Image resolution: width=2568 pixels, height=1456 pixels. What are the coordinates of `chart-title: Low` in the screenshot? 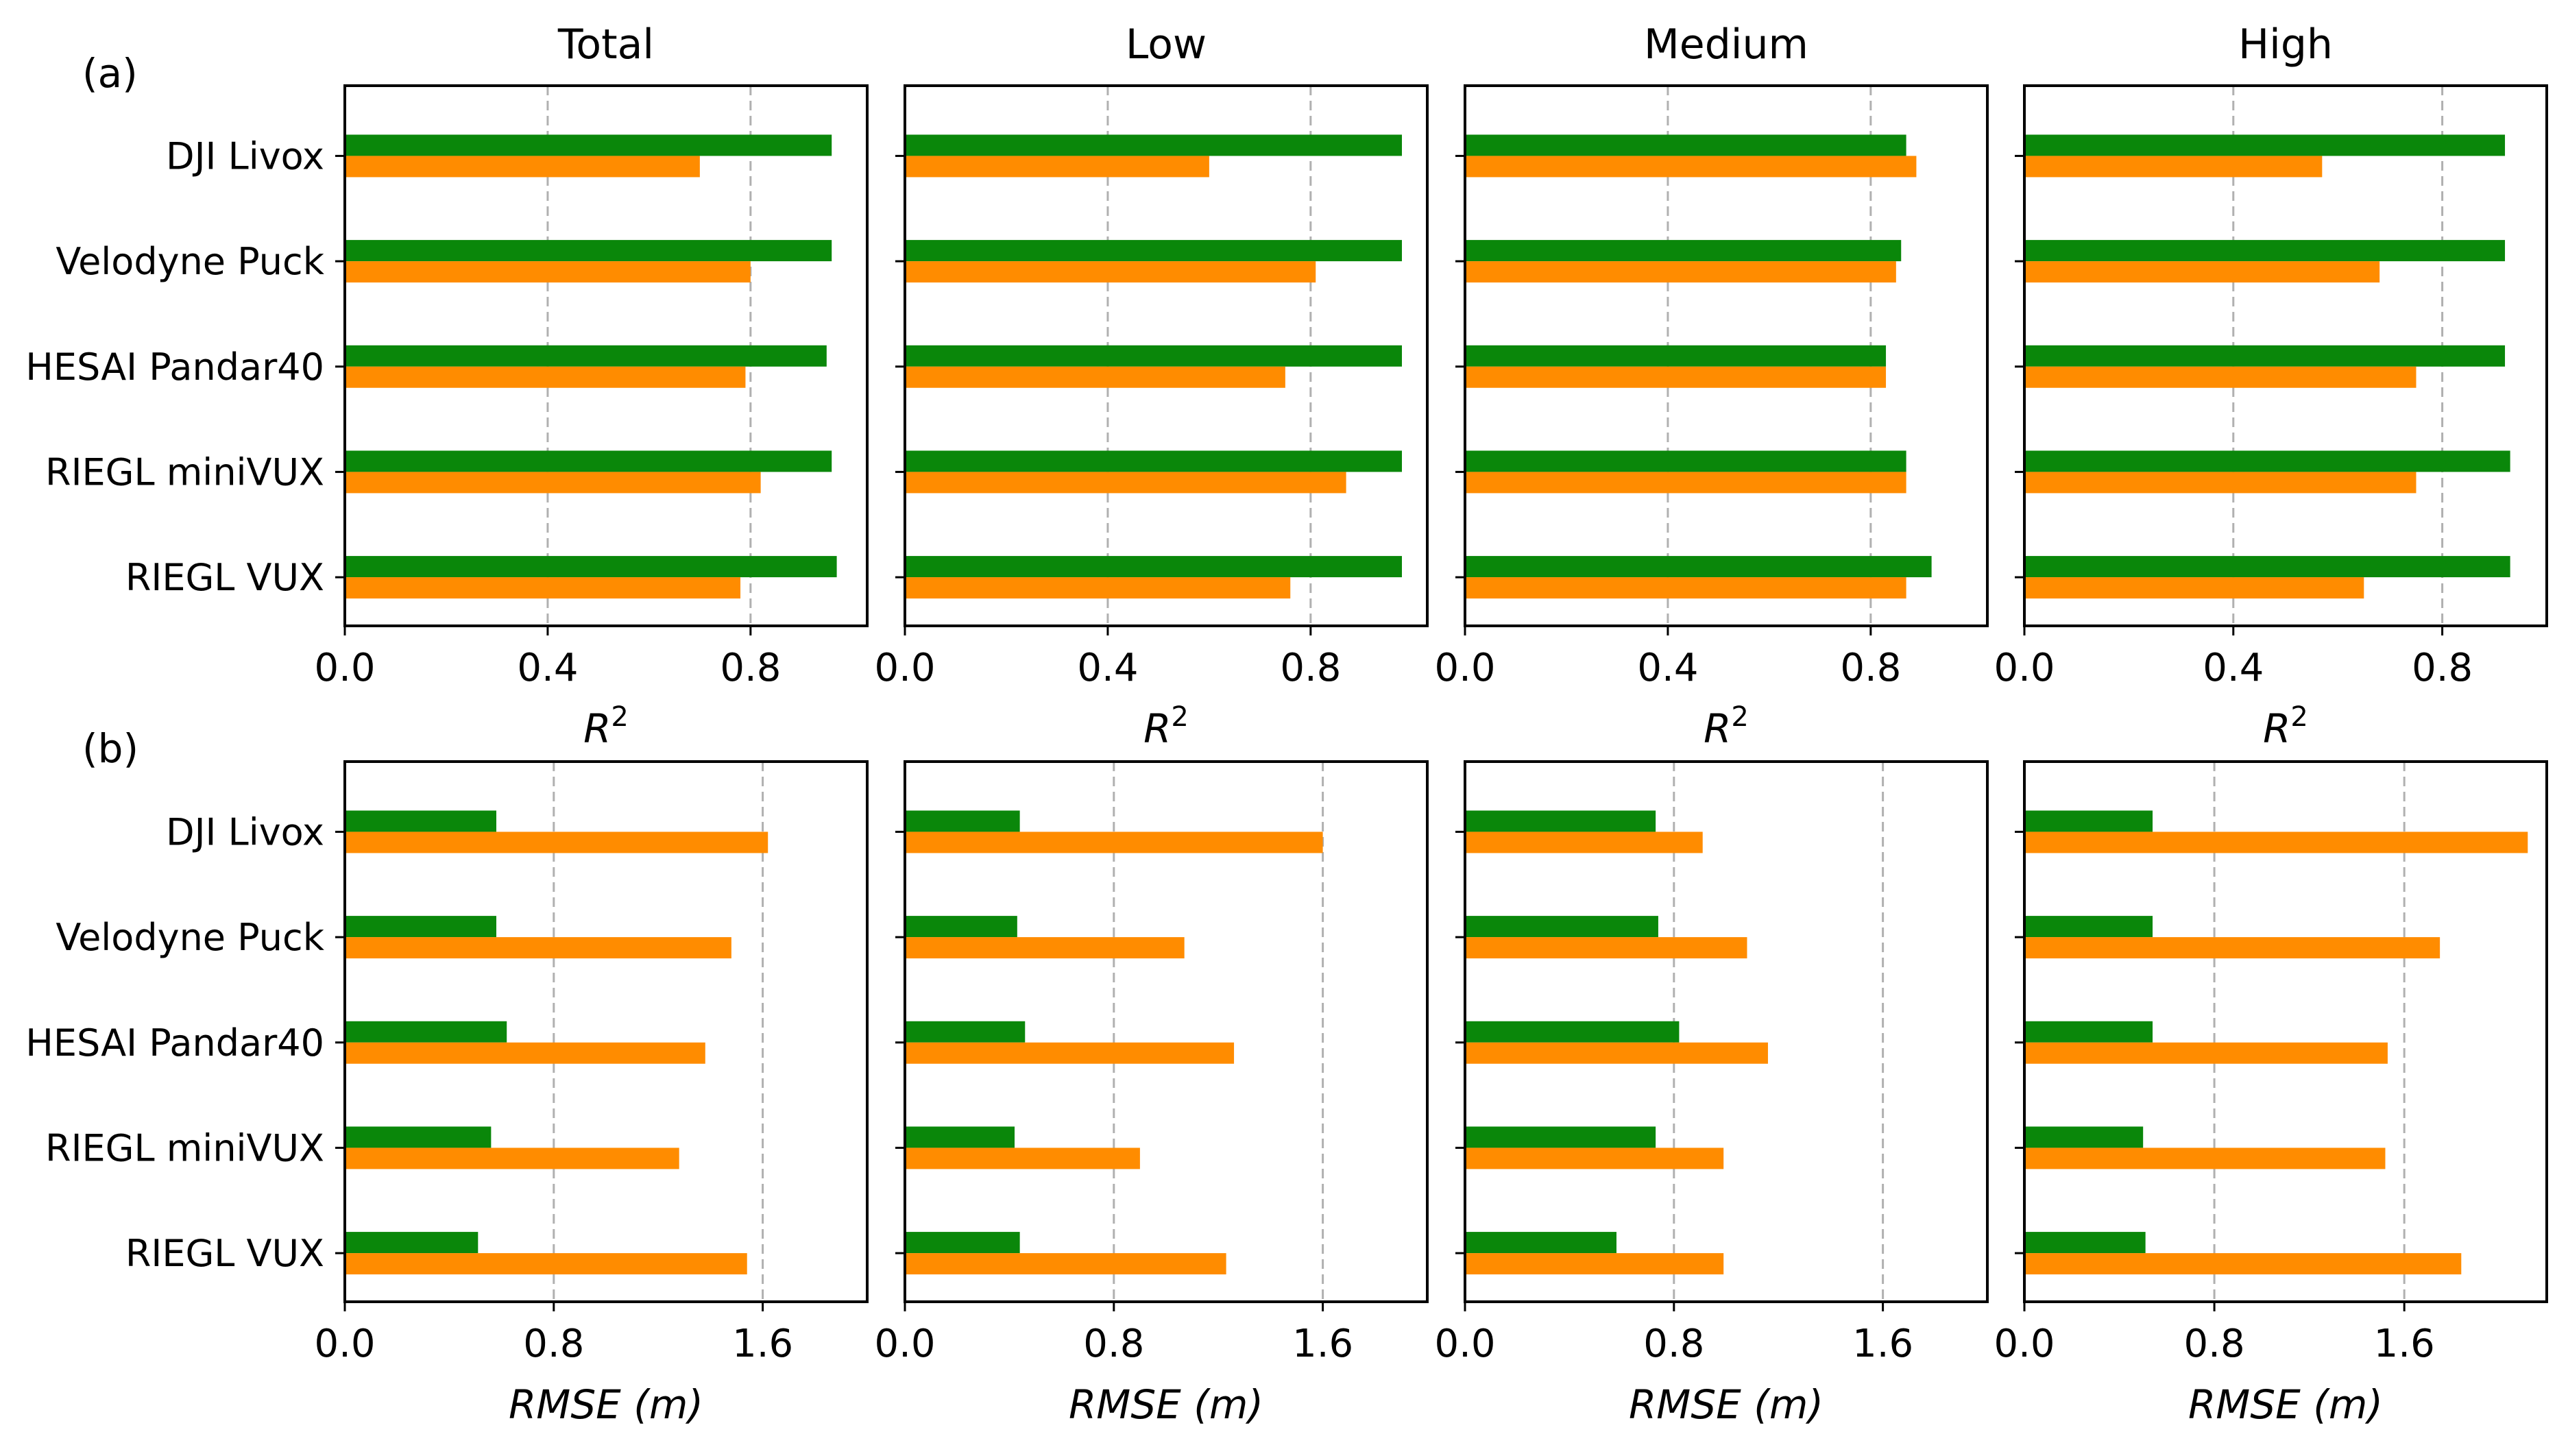 It's located at (1166, 45).